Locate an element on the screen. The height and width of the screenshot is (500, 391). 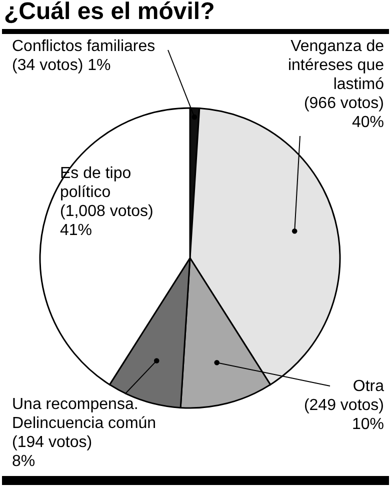
slice-label: Otra is located at coordinates (368, 386).